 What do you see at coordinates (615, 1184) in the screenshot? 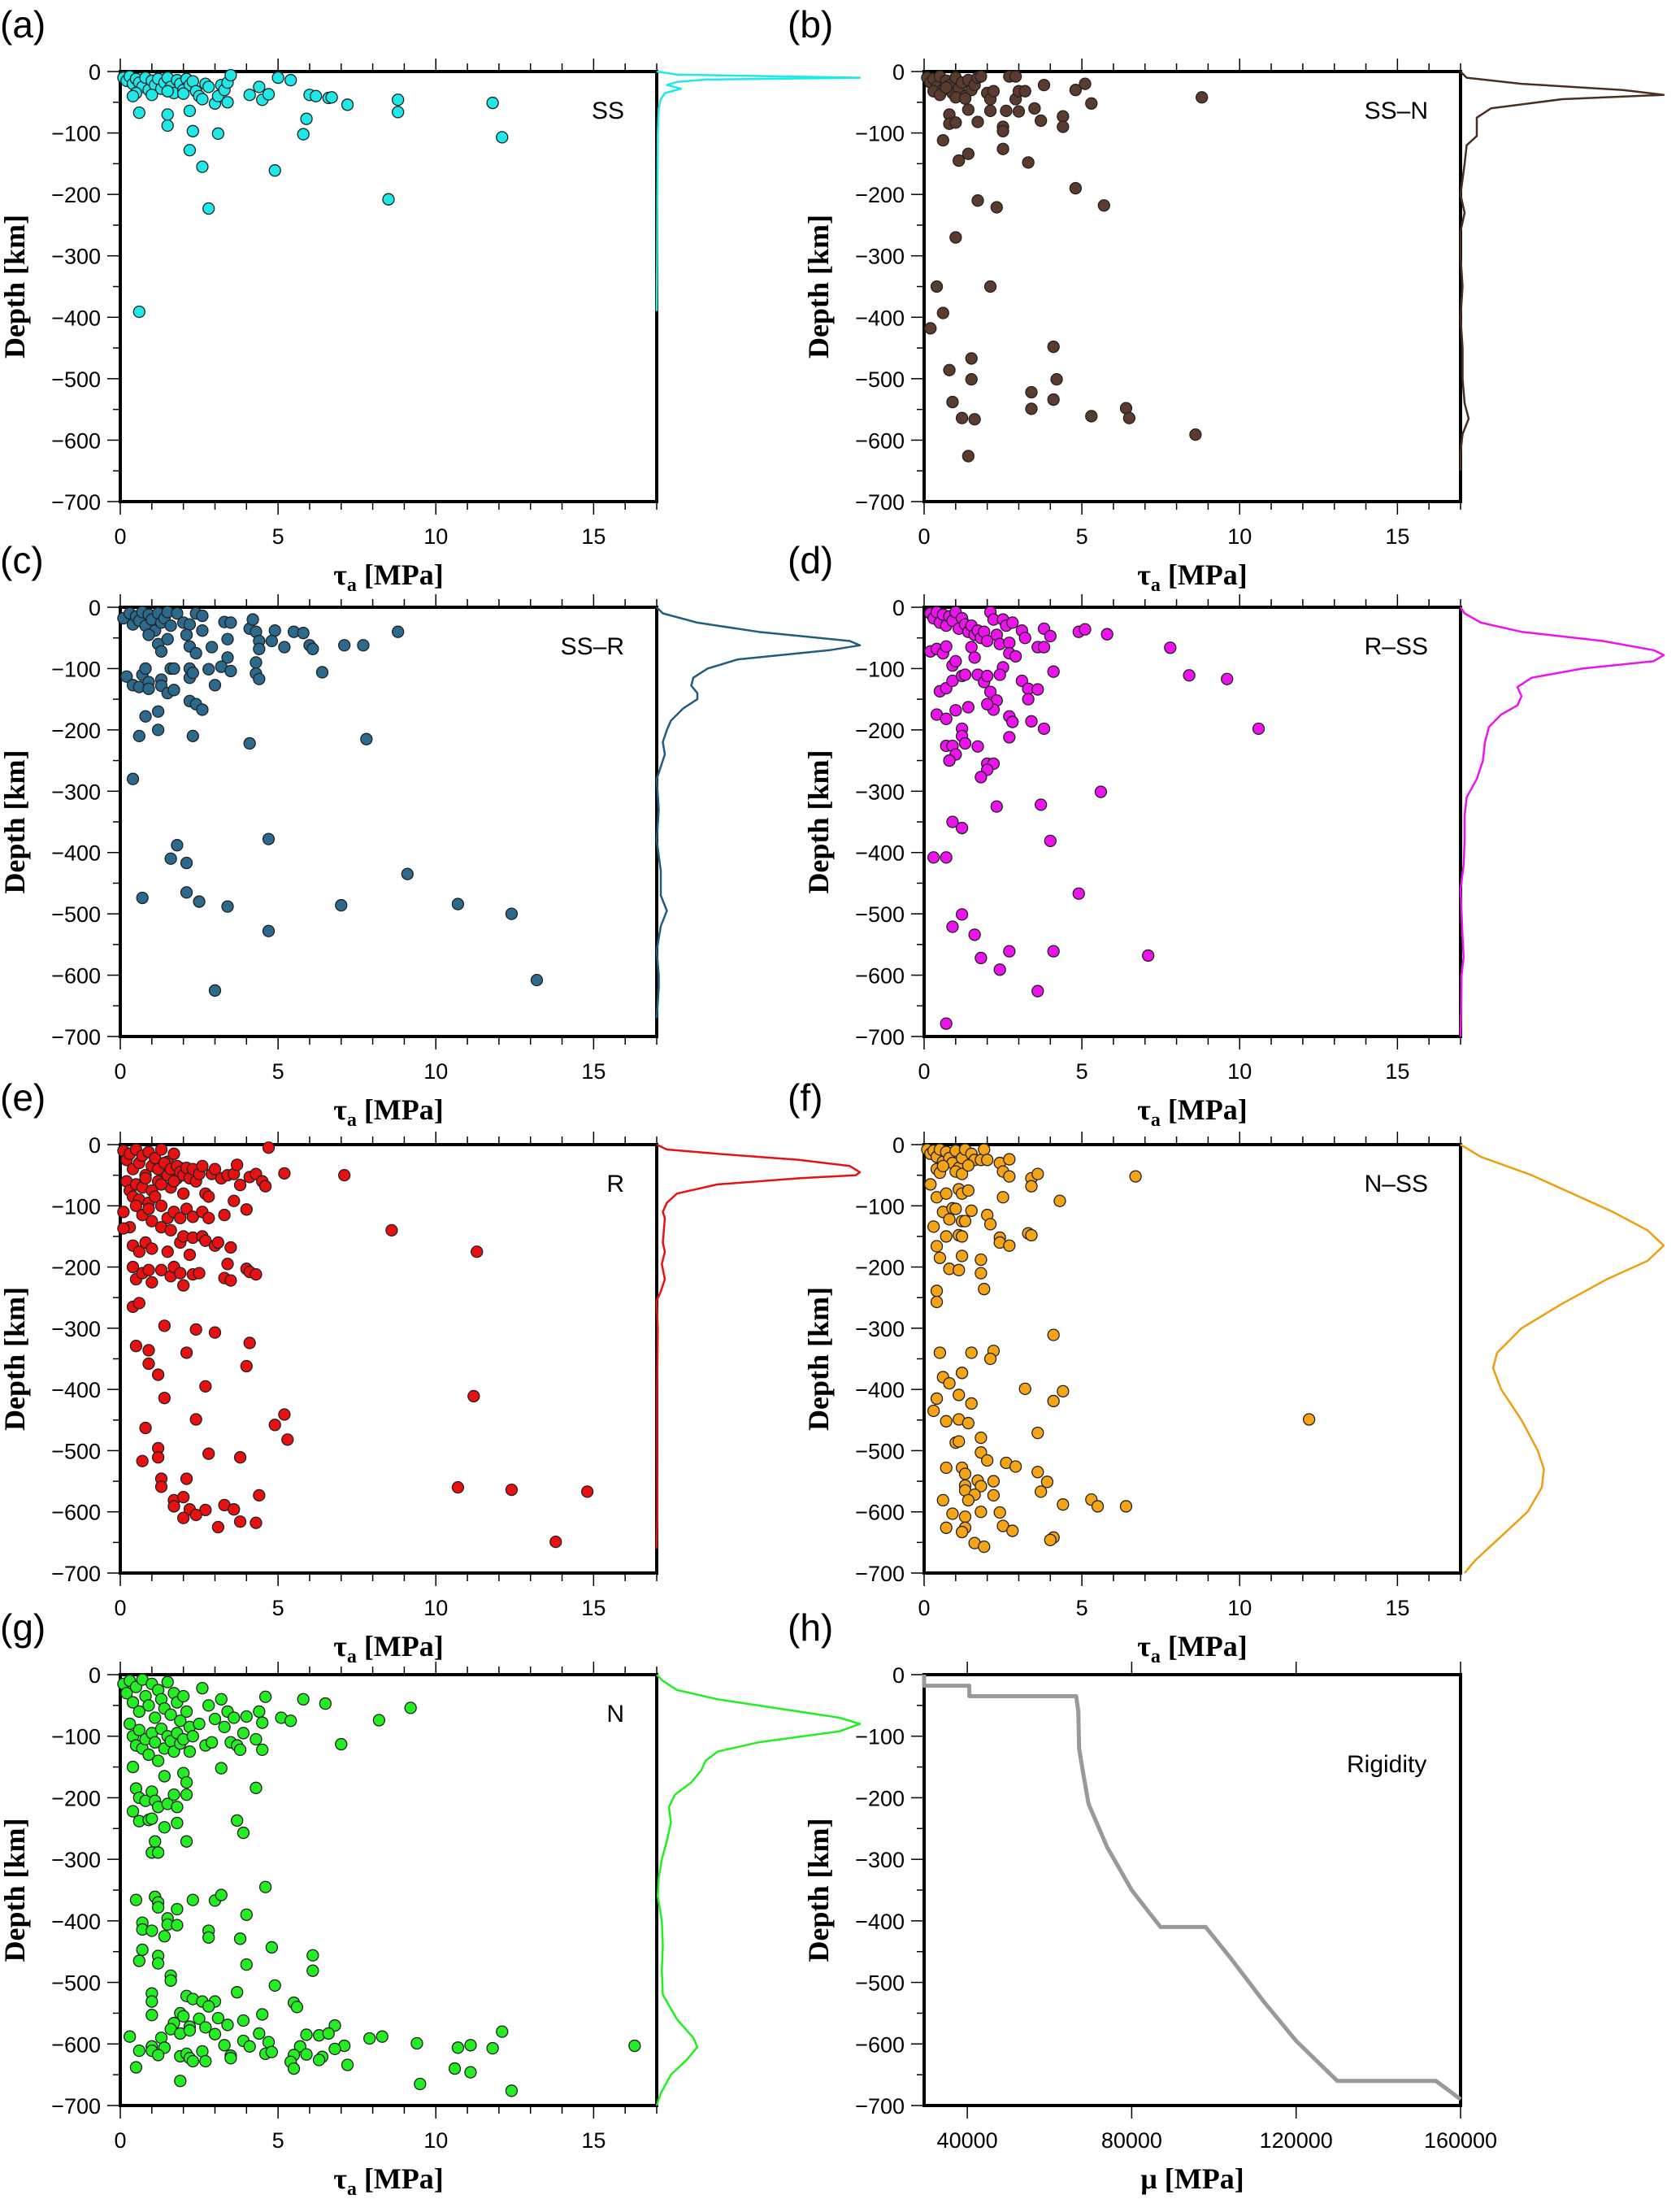
I see `mechanism-label: R` at bounding box center [615, 1184].